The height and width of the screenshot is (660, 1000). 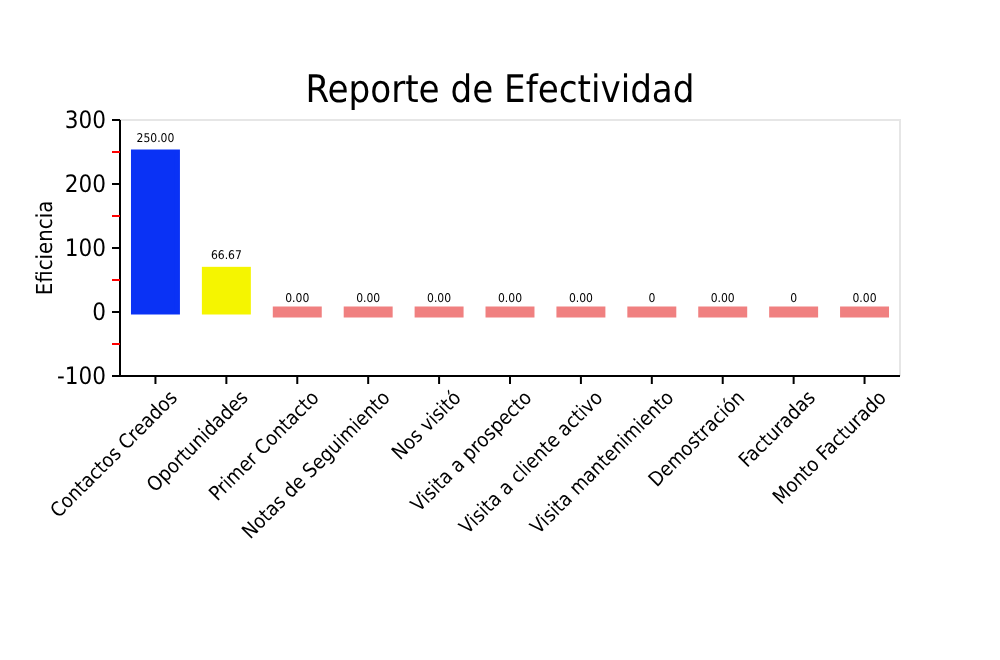 What do you see at coordinates (82, 375) in the screenshot?
I see `y-tick-label: -100` at bounding box center [82, 375].